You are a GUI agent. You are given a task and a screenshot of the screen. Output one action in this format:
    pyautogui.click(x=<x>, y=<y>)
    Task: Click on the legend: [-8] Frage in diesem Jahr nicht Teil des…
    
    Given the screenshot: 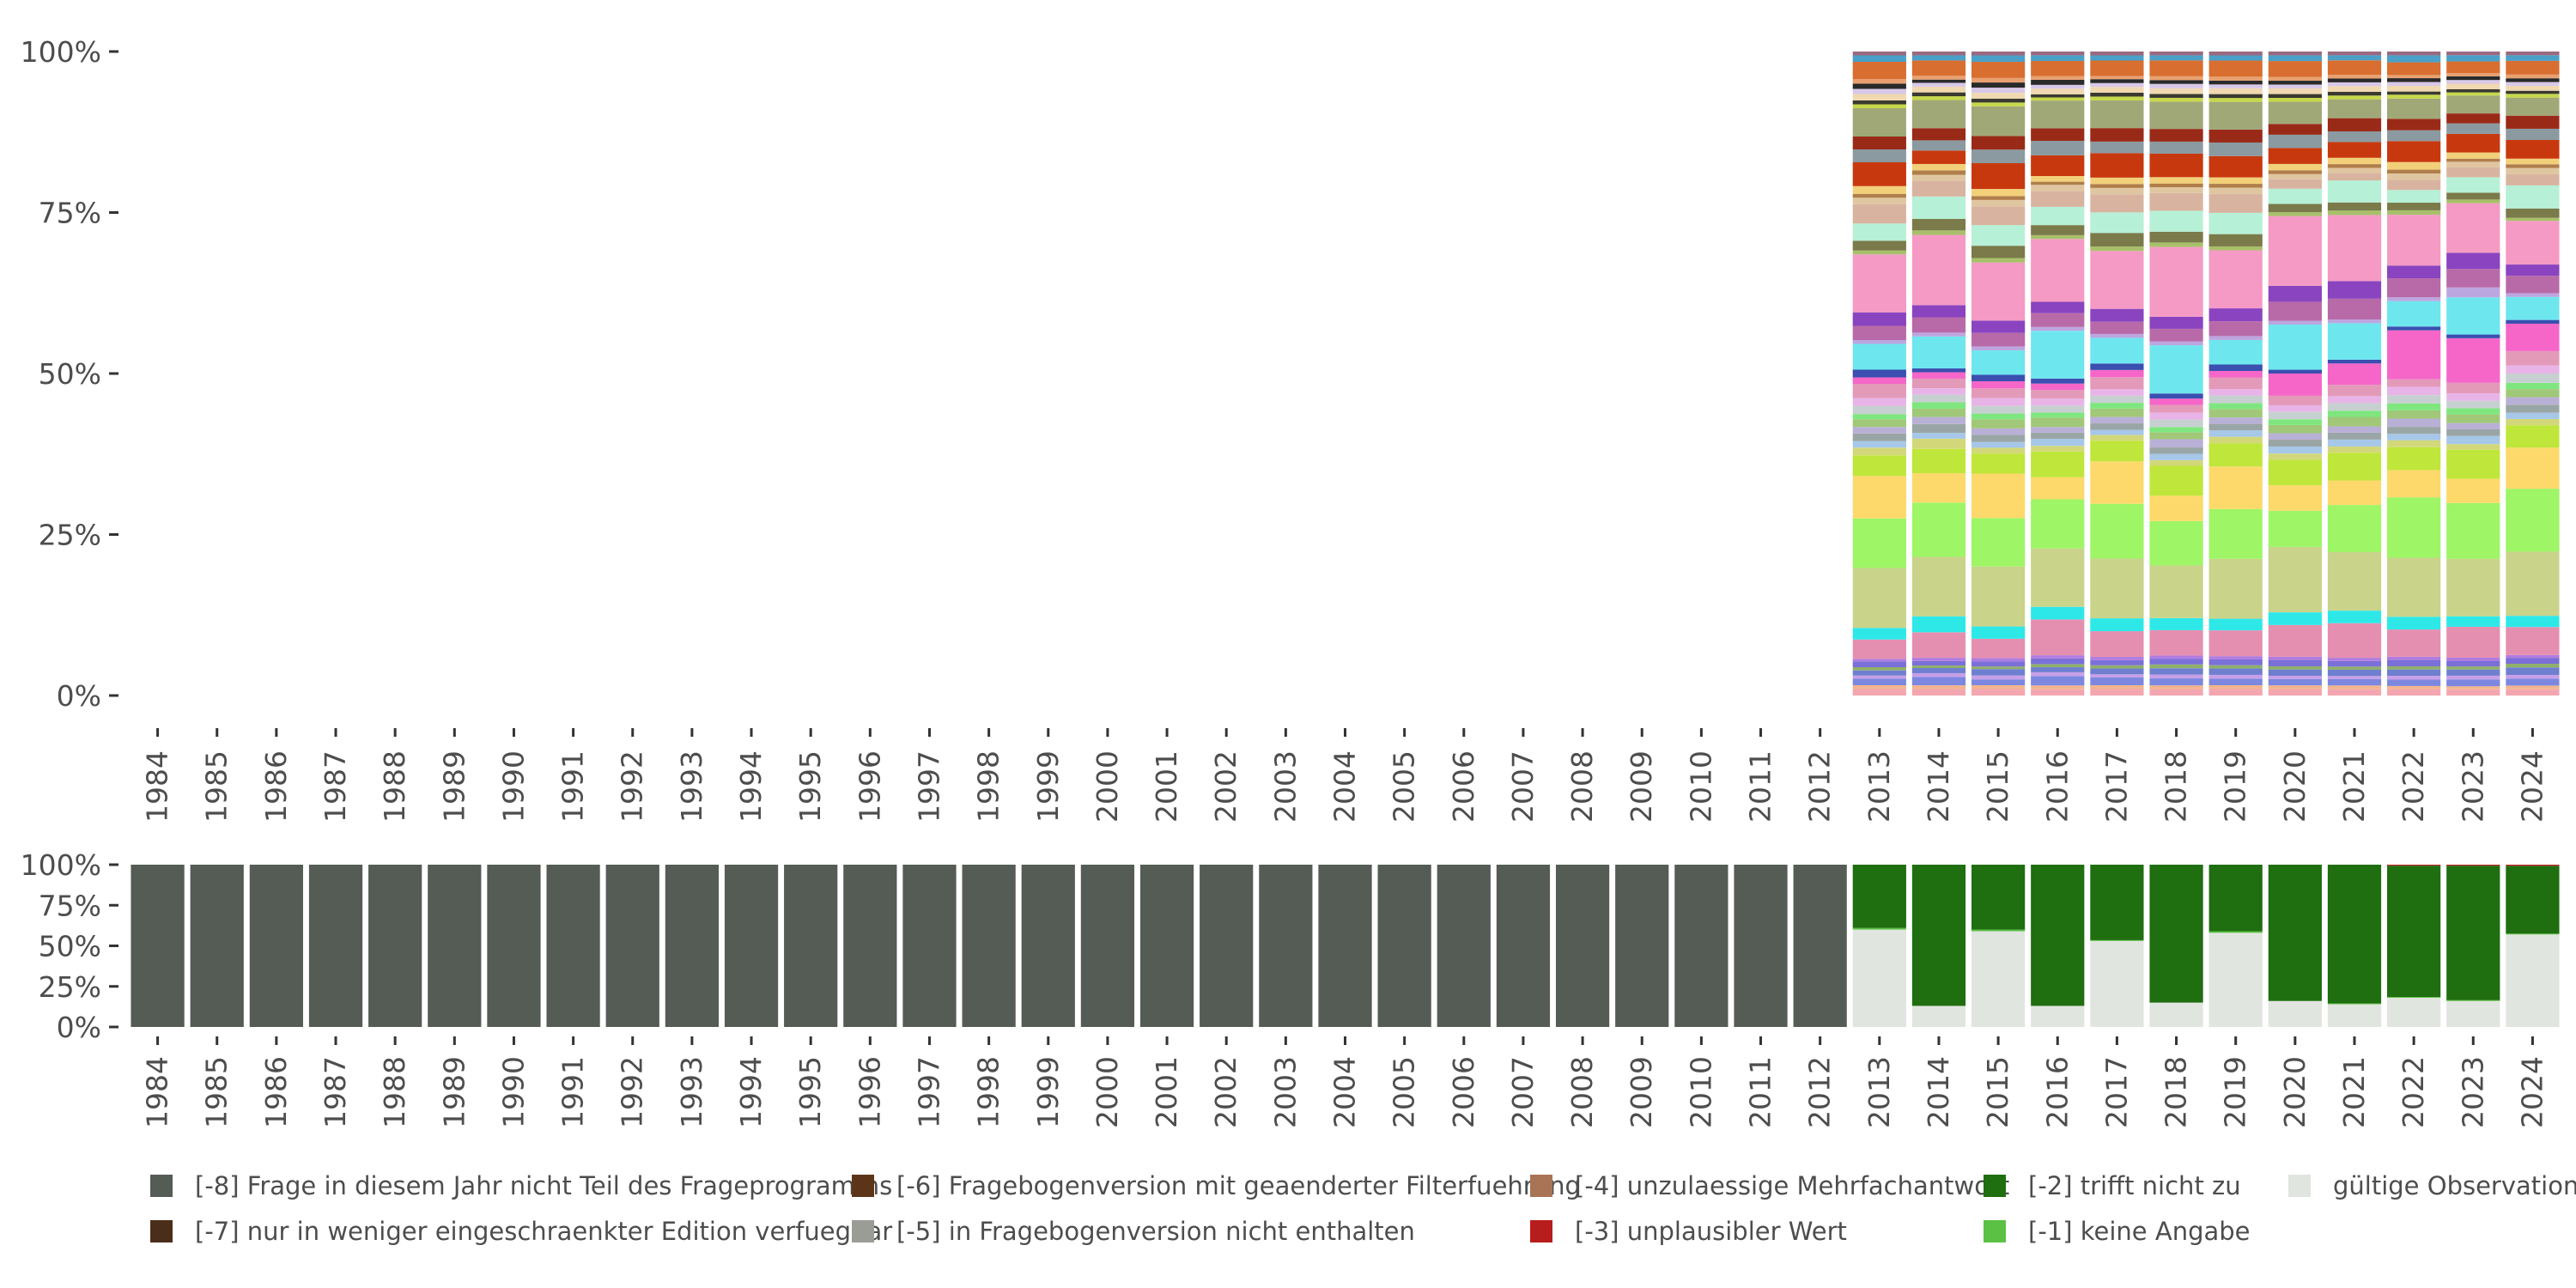 What is the action you would take?
    pyautogui.click(x=1363, y=1208)
    